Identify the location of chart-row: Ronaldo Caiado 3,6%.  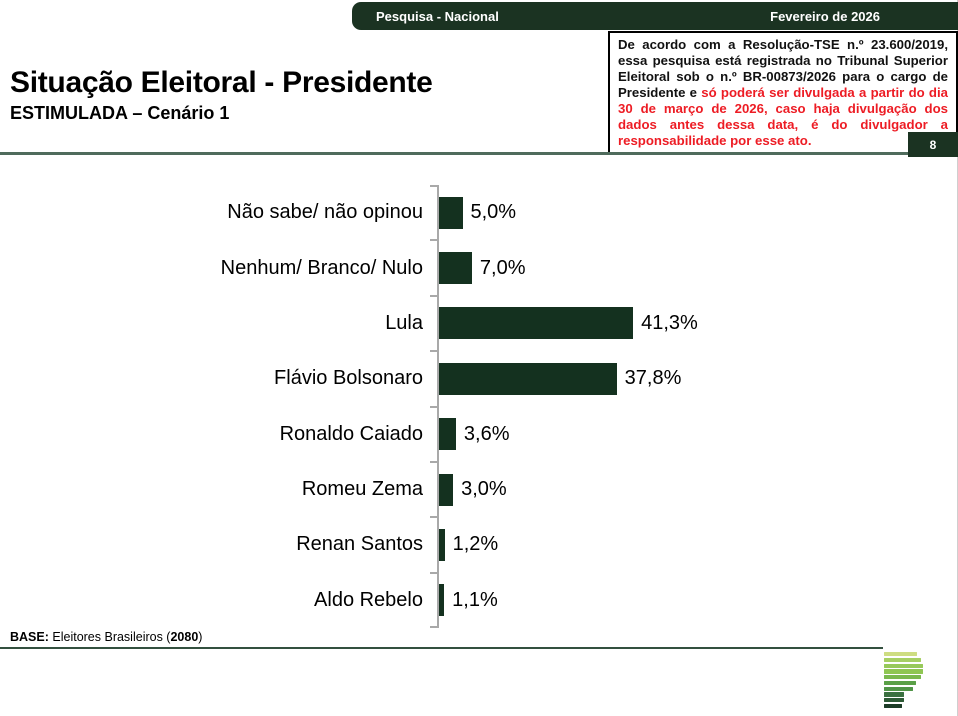
(479, 434).